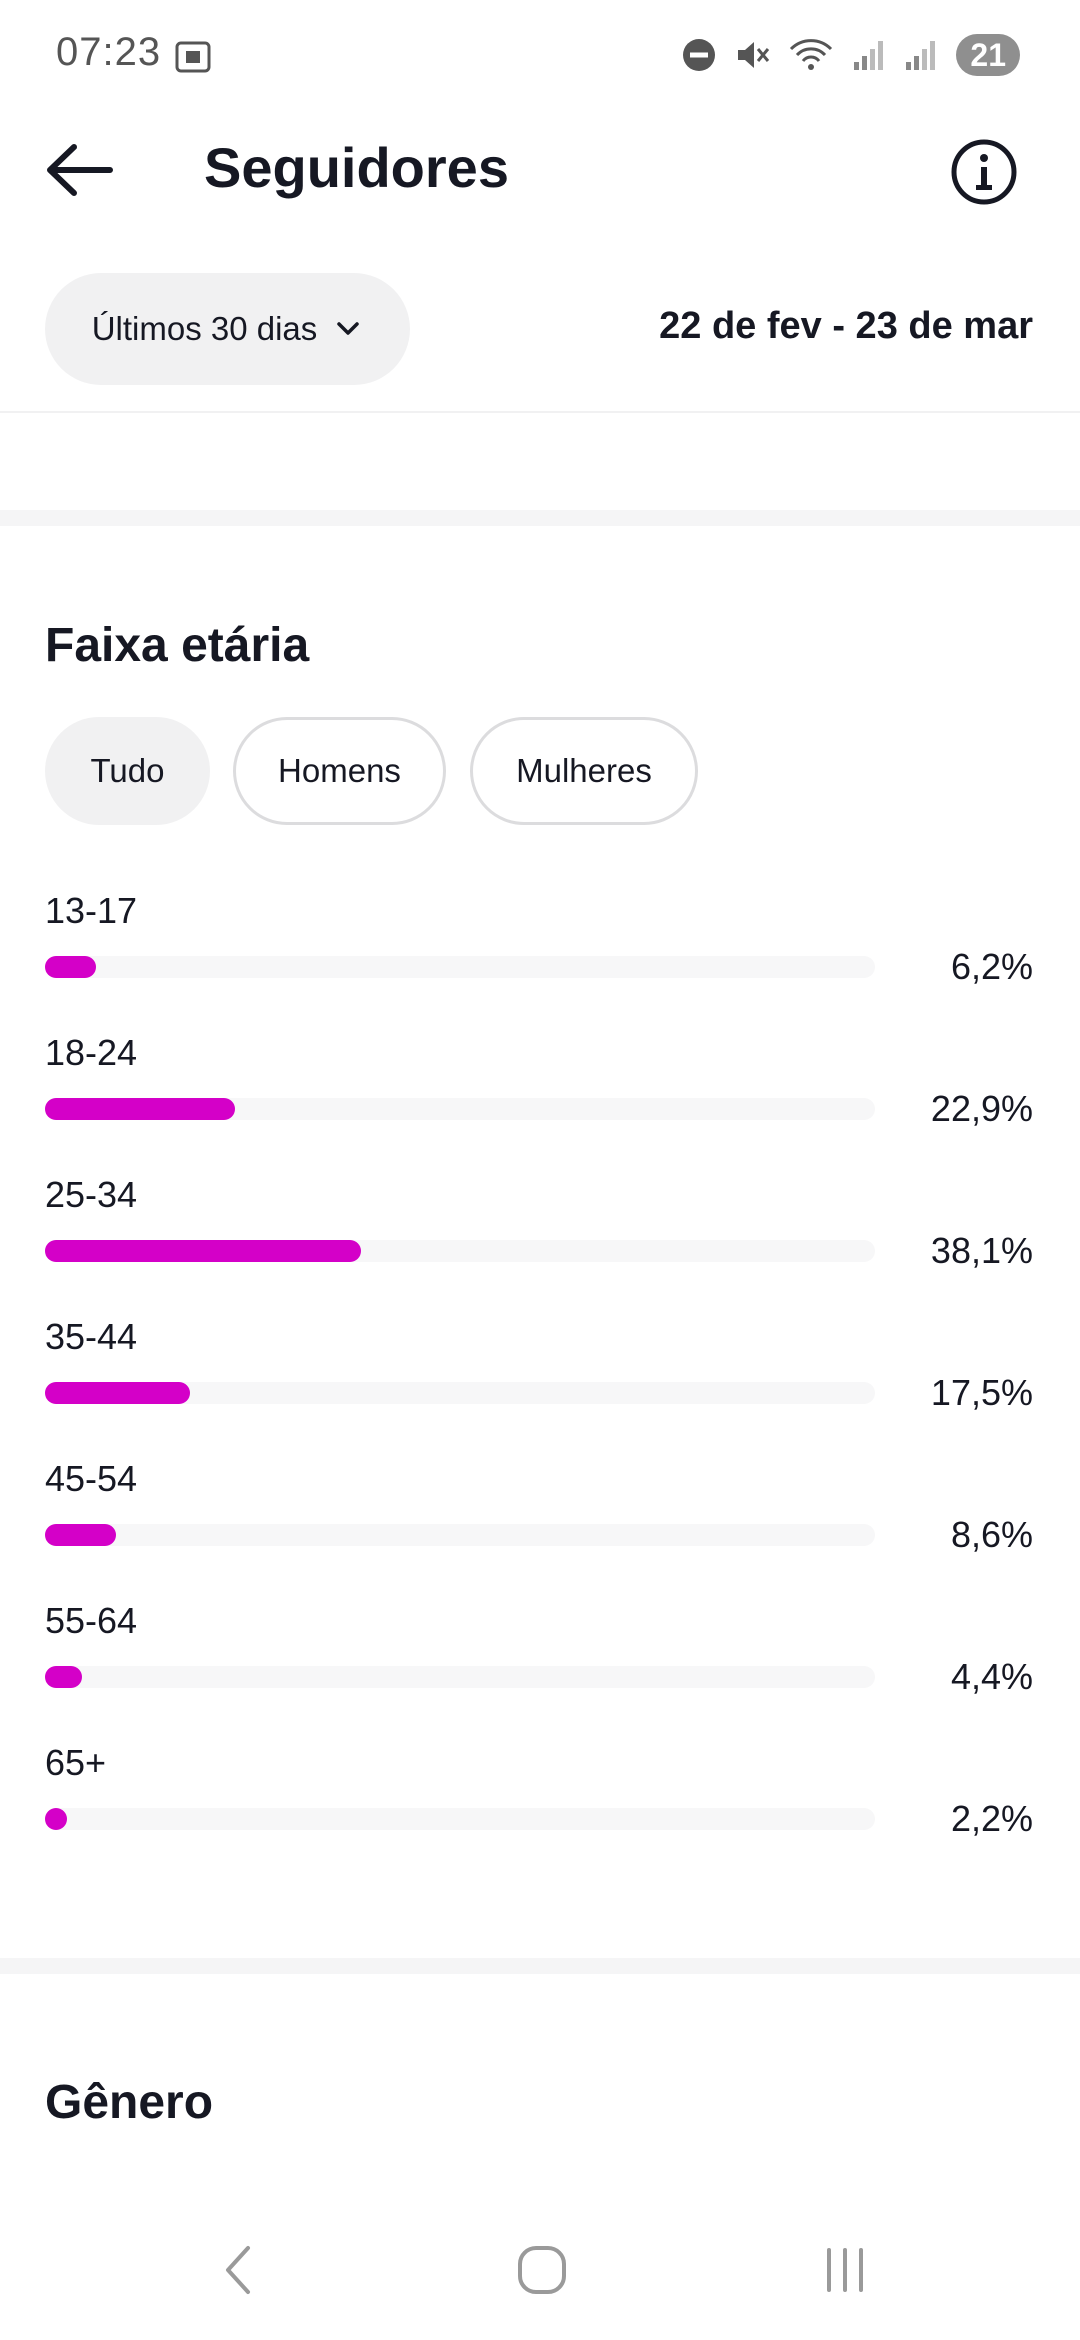 The width and height of the screenshot is (1080, 2340). I want to click on gender-section-title: Gênero, so click(129, 2102).